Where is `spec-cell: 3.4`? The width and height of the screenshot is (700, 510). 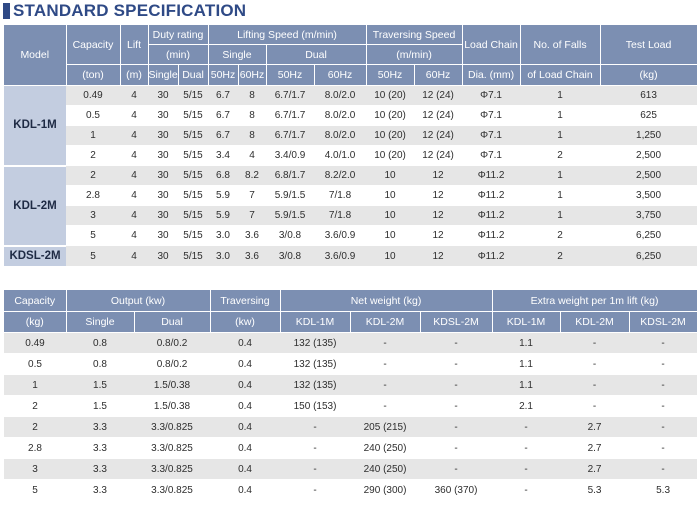
spec-cell: 3.4 is located at coordinates (223, 155).